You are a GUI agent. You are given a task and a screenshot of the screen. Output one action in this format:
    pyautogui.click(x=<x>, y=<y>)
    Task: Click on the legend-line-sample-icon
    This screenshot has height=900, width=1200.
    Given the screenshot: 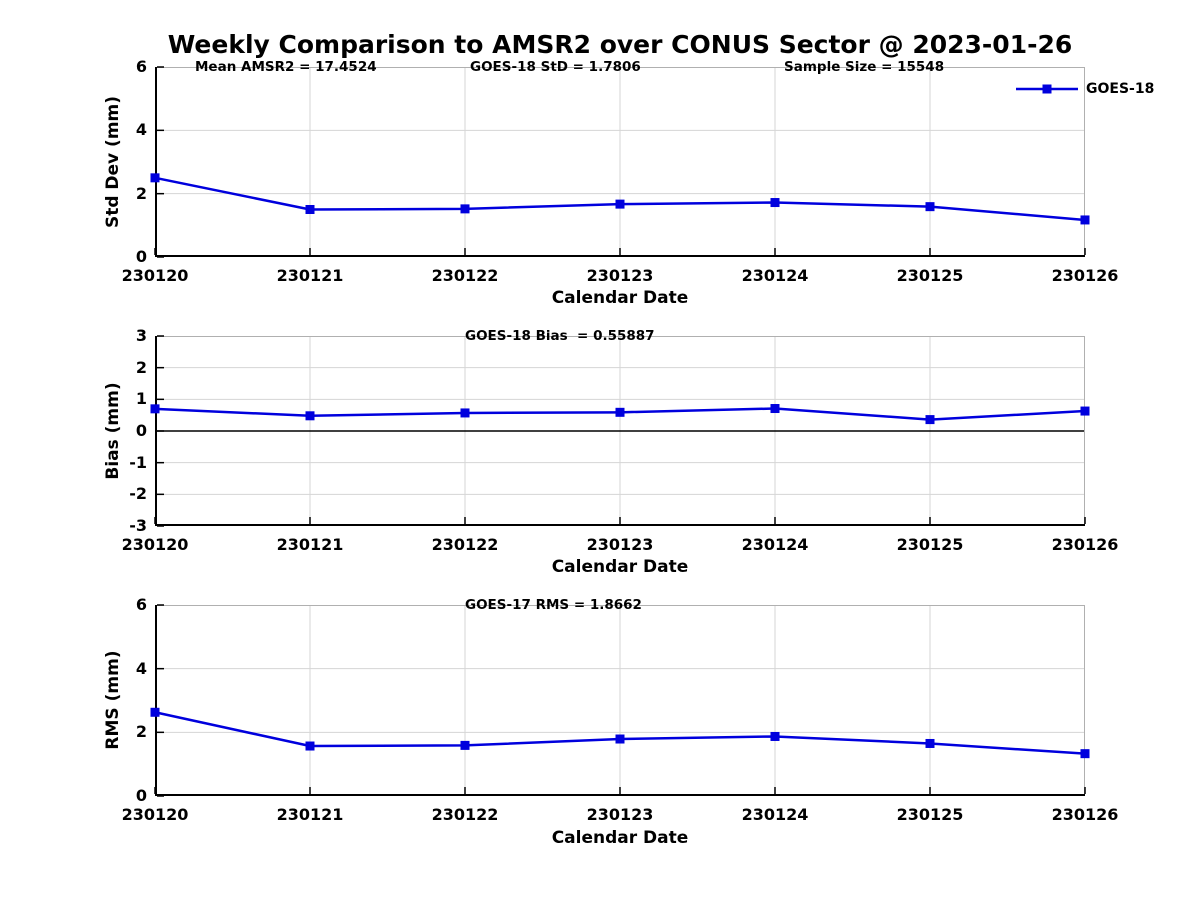 What is the action you would take?
    pyautogui.click(x=1047, y=89)
    